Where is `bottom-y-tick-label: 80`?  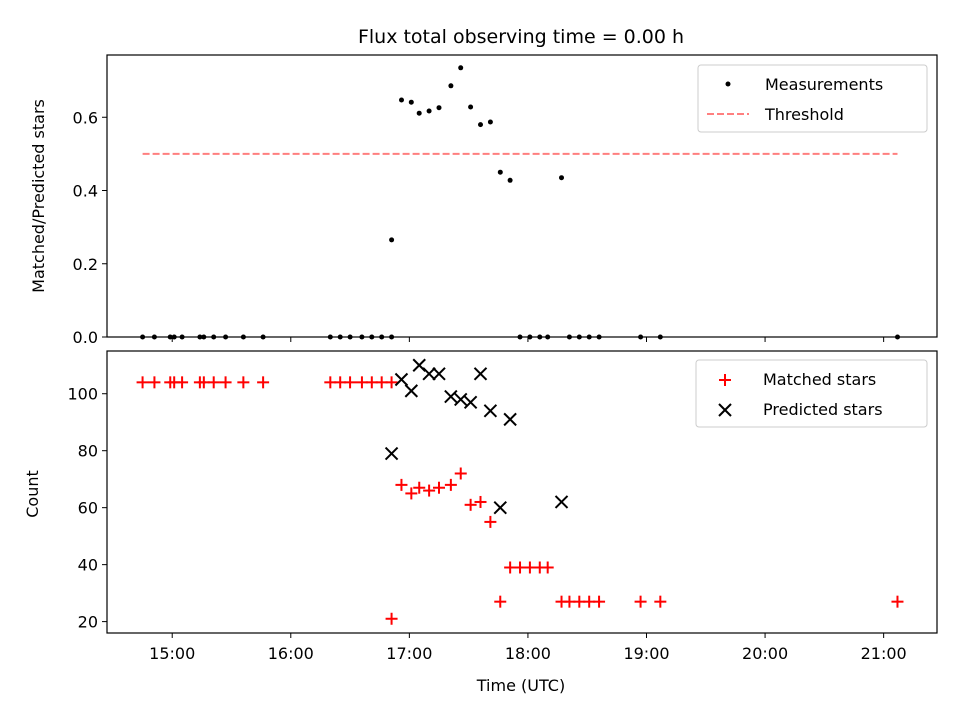
bottom-y-tick-label: 80 is located at coordinates (88, 451).